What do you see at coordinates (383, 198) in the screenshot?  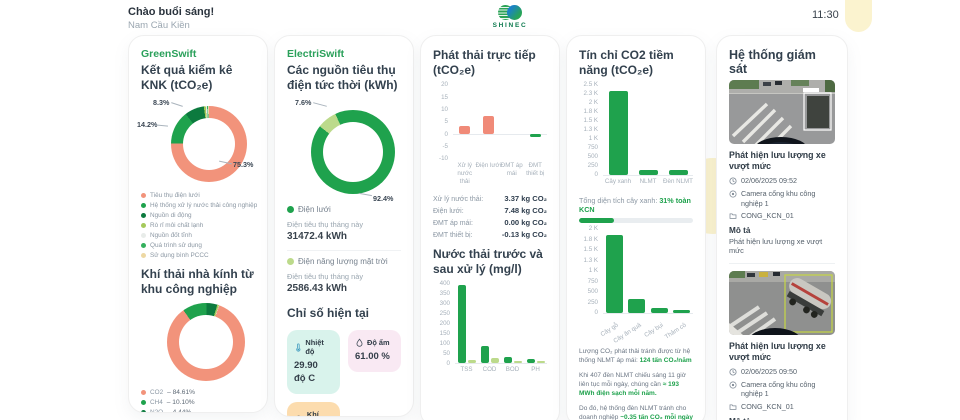 I see `donut-callout: 92.4%` at bounding box center [383, 198].